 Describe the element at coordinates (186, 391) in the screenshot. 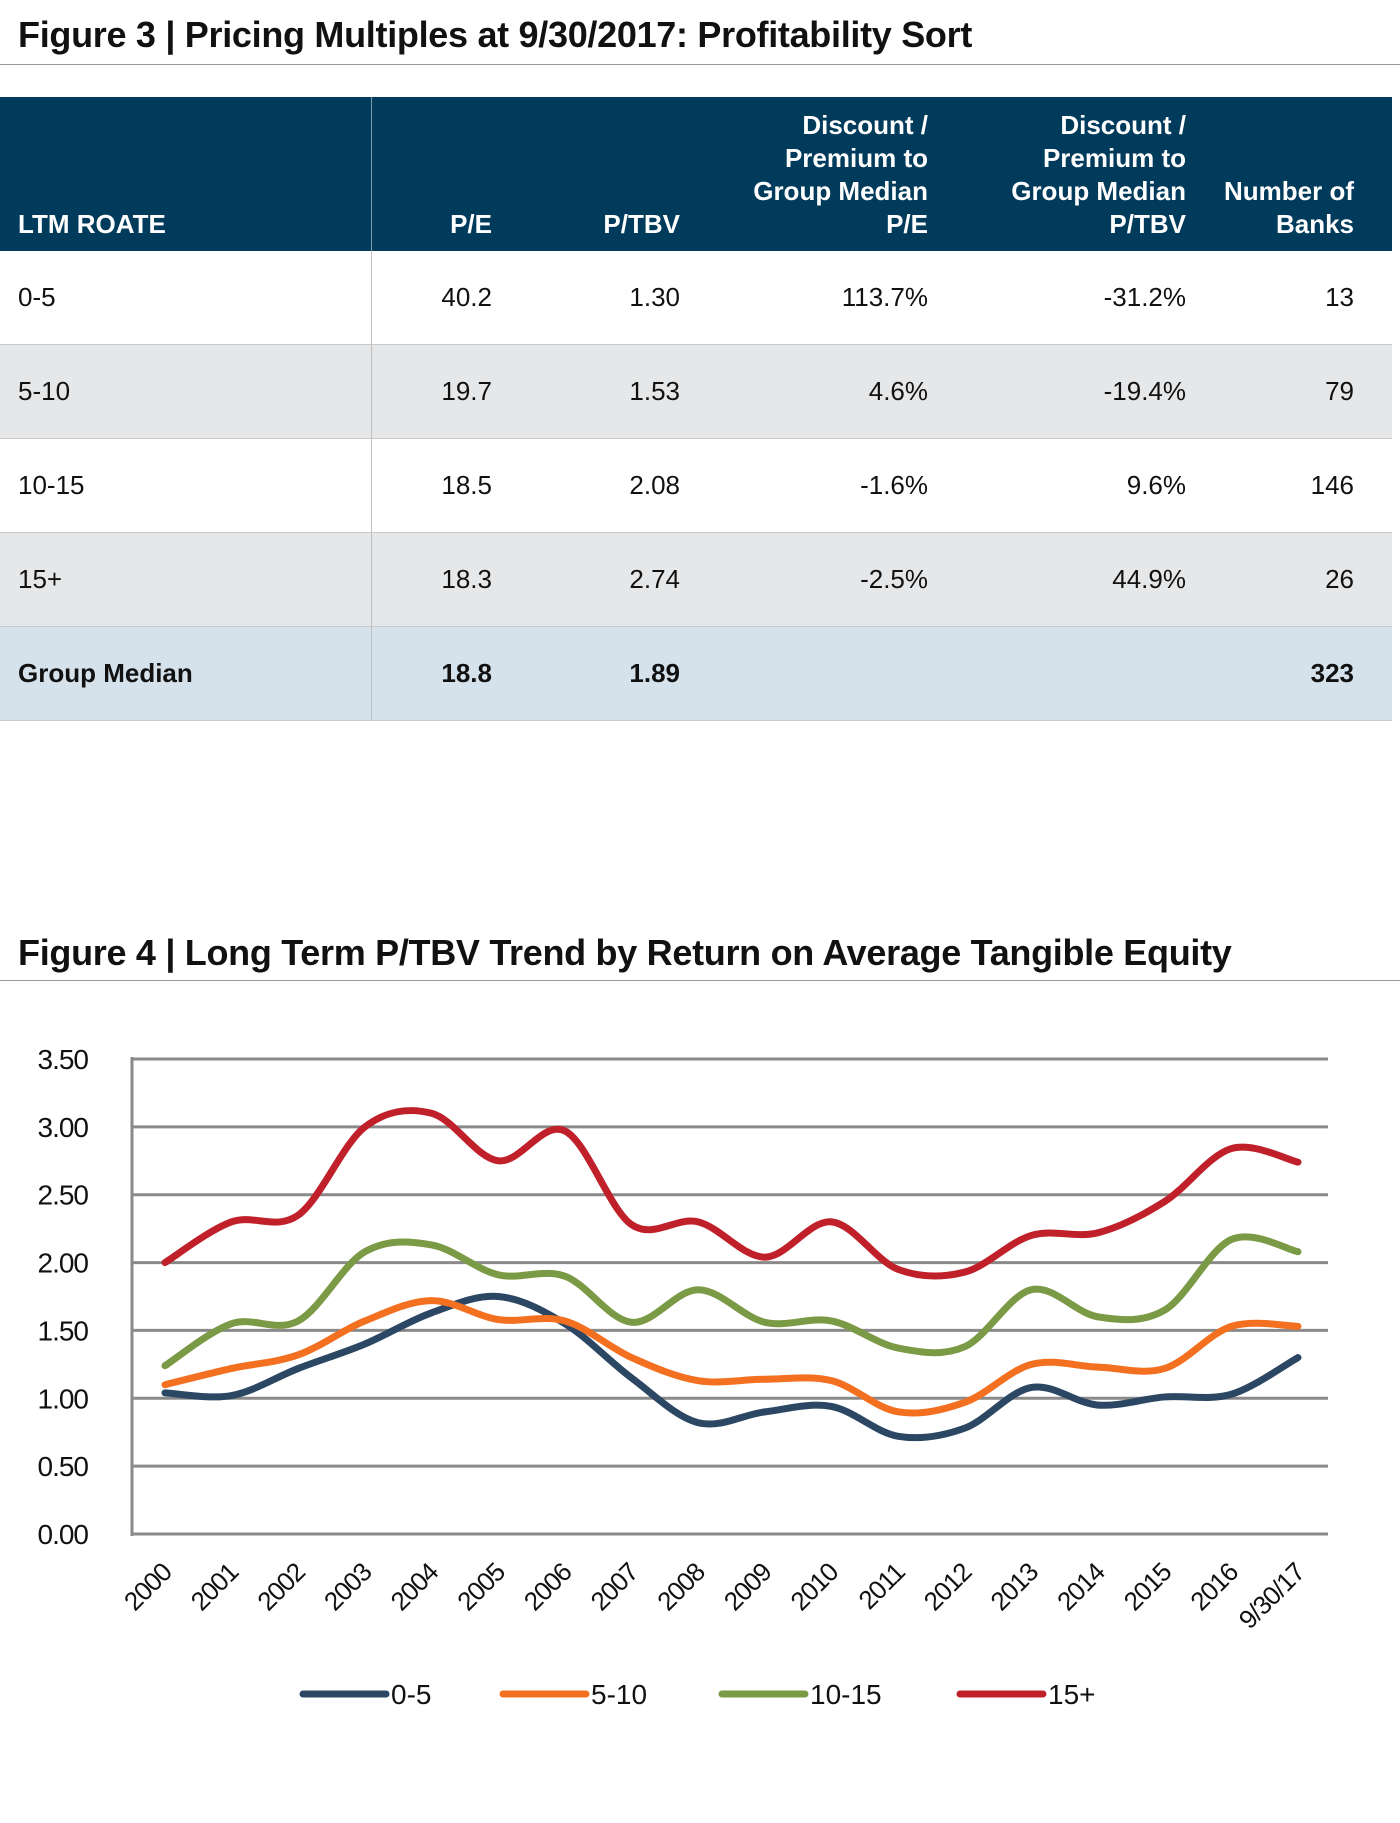

I see `cell-ltm-roate: 5-10` at that location.